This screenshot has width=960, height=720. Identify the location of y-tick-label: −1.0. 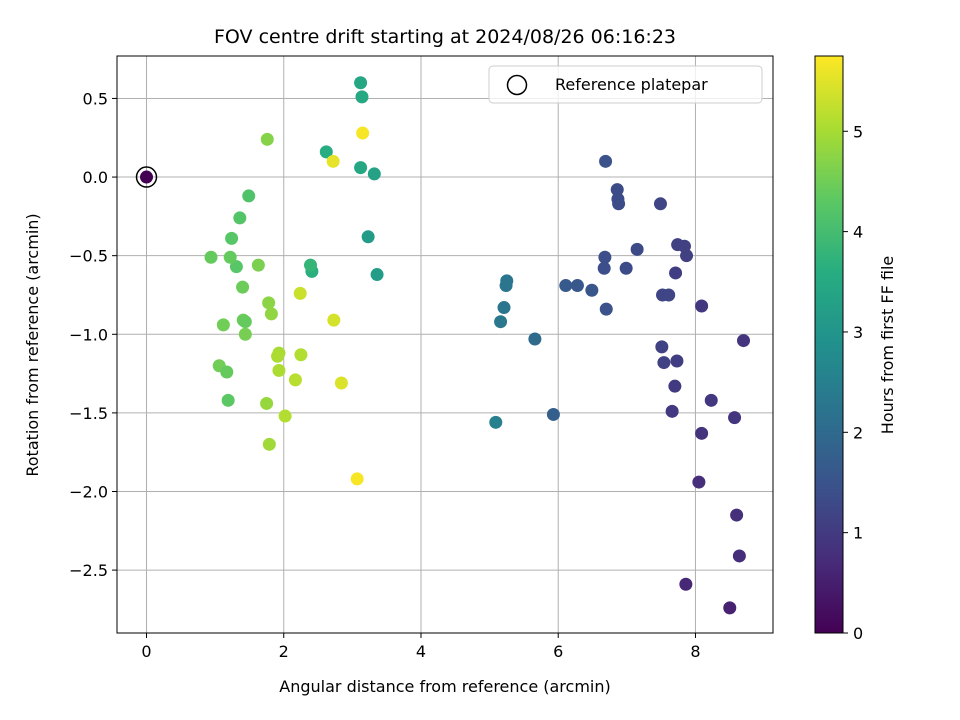
(88, 334).